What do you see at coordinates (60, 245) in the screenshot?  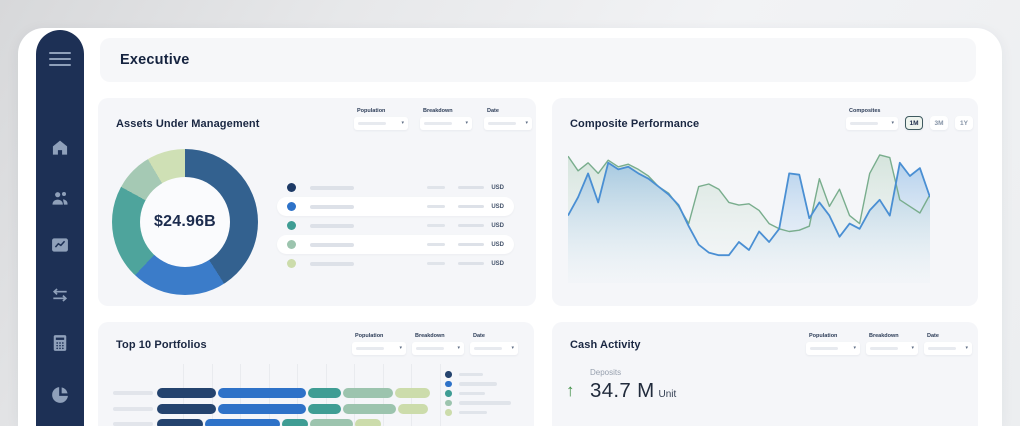 I see `sidebar-item-performance` at bounding box center [60, 245].